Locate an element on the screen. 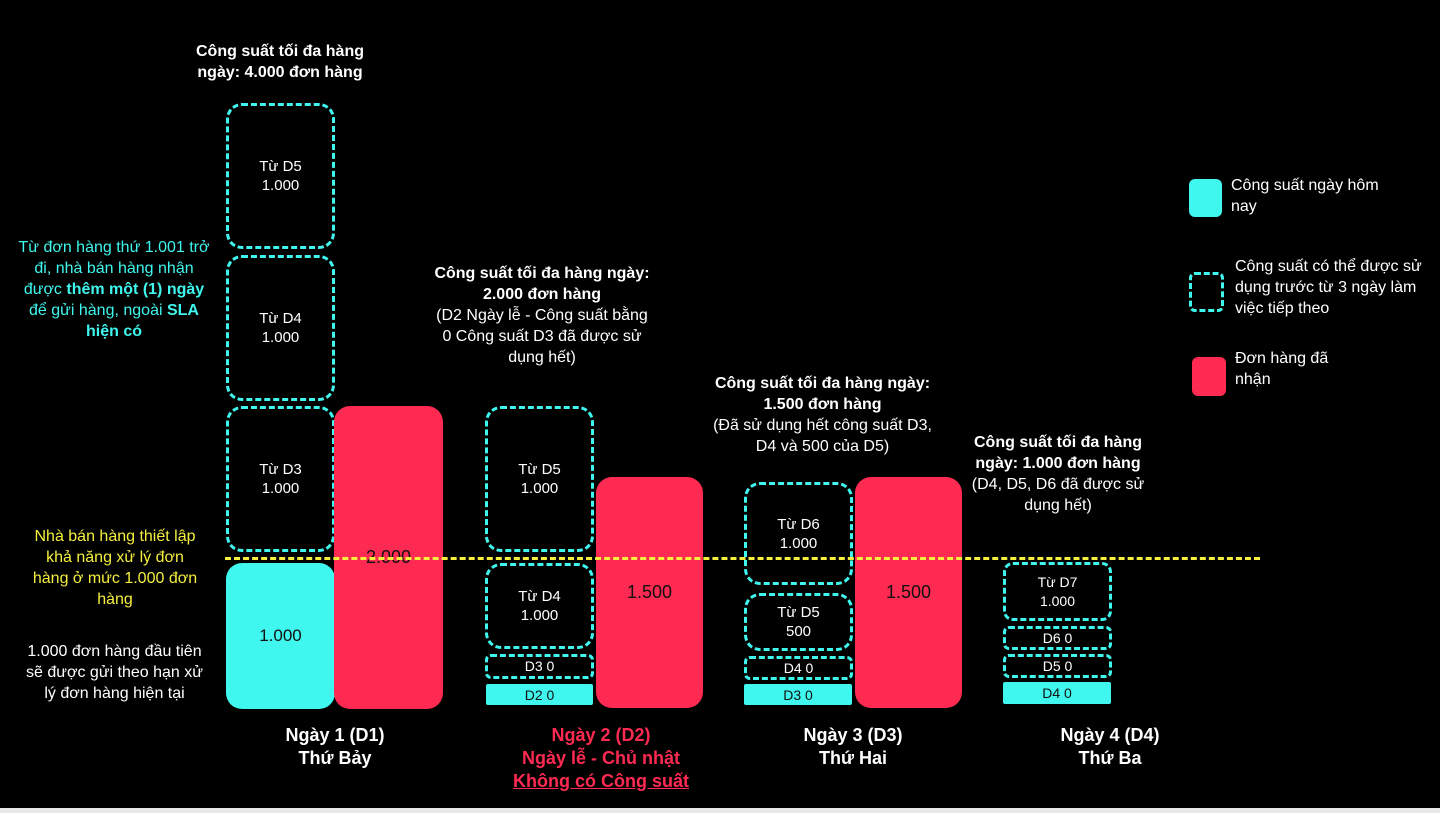 The image size is (1440, 813). box-label: Từ D3 is located at coordinates (280, 469).